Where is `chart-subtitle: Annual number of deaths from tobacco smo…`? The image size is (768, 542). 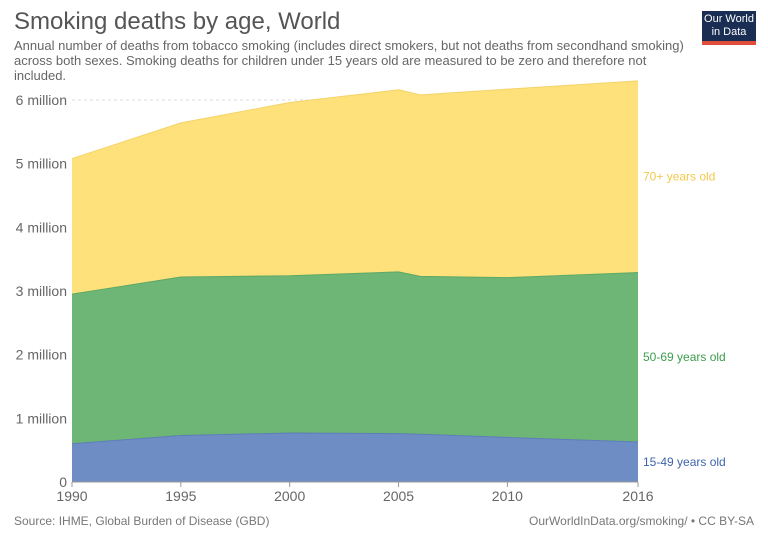 chart-subtitle: Annual number of deaths from tobacco smo… is located at coordinates (349, 60).